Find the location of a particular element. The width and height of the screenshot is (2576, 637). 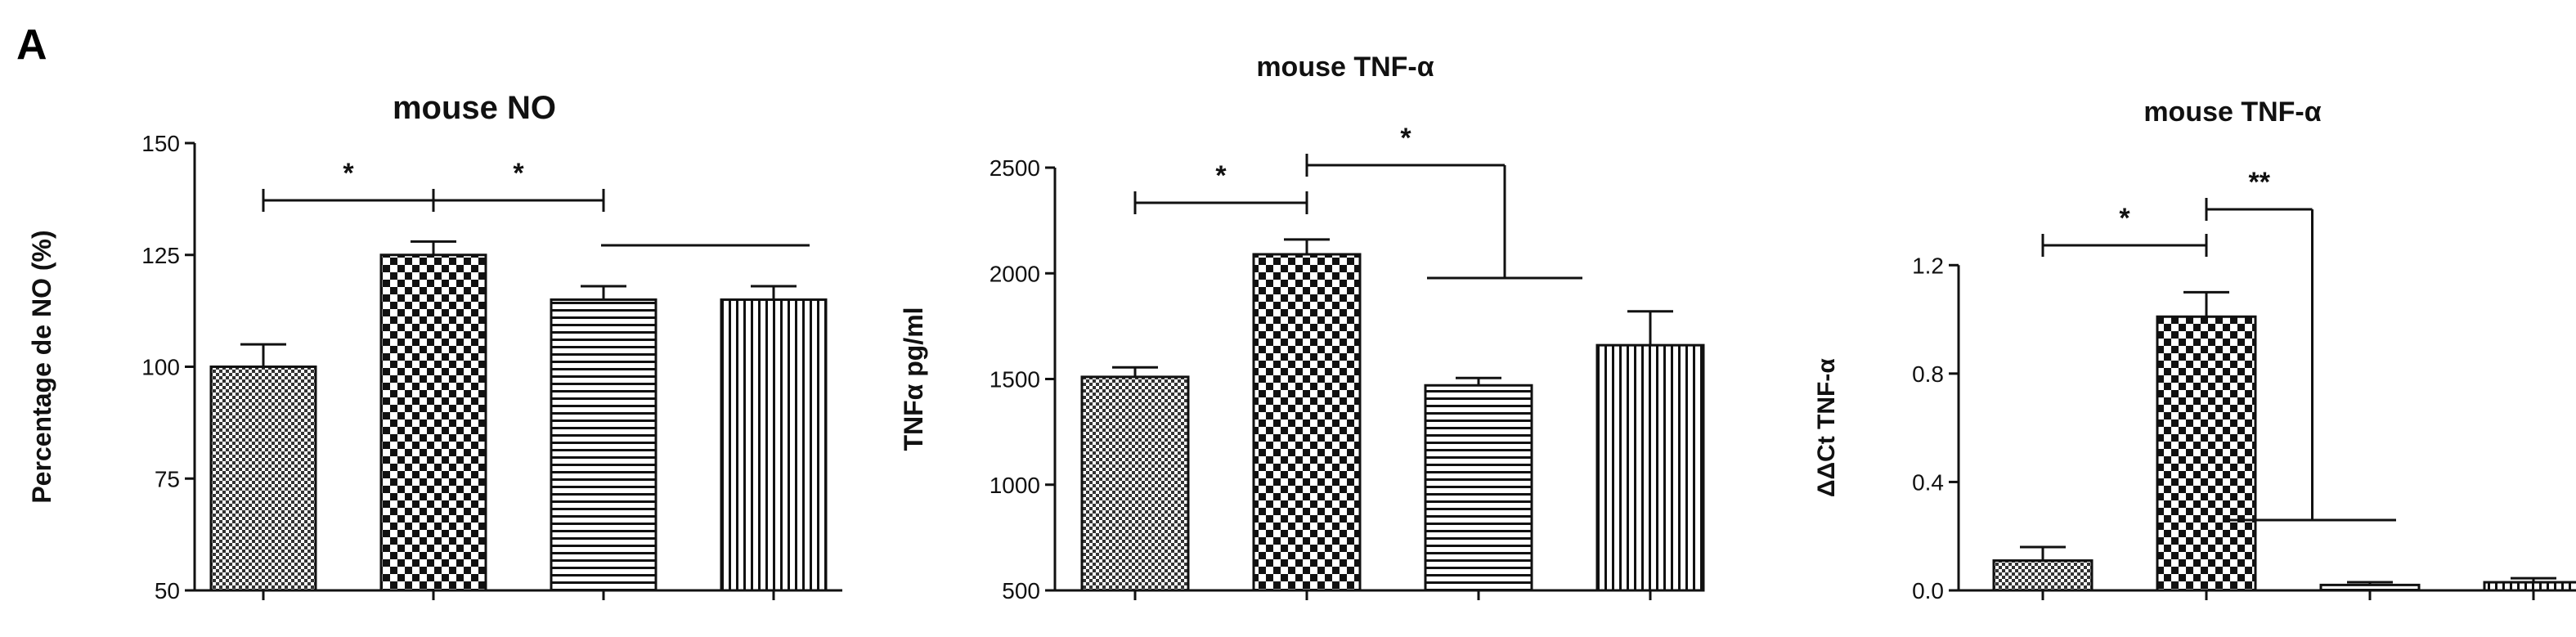

y-tick-label: 150 is located at coordinates (161, 143).